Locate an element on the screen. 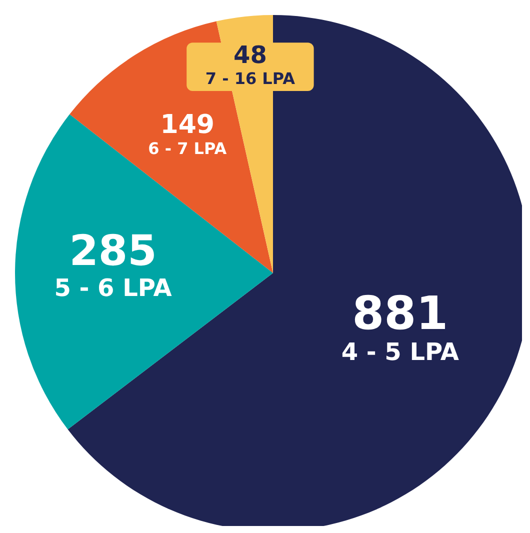 This screenshot has width=530, height=533. slice-label: 5 - 6 LPA is located at coordinates (113, 288).